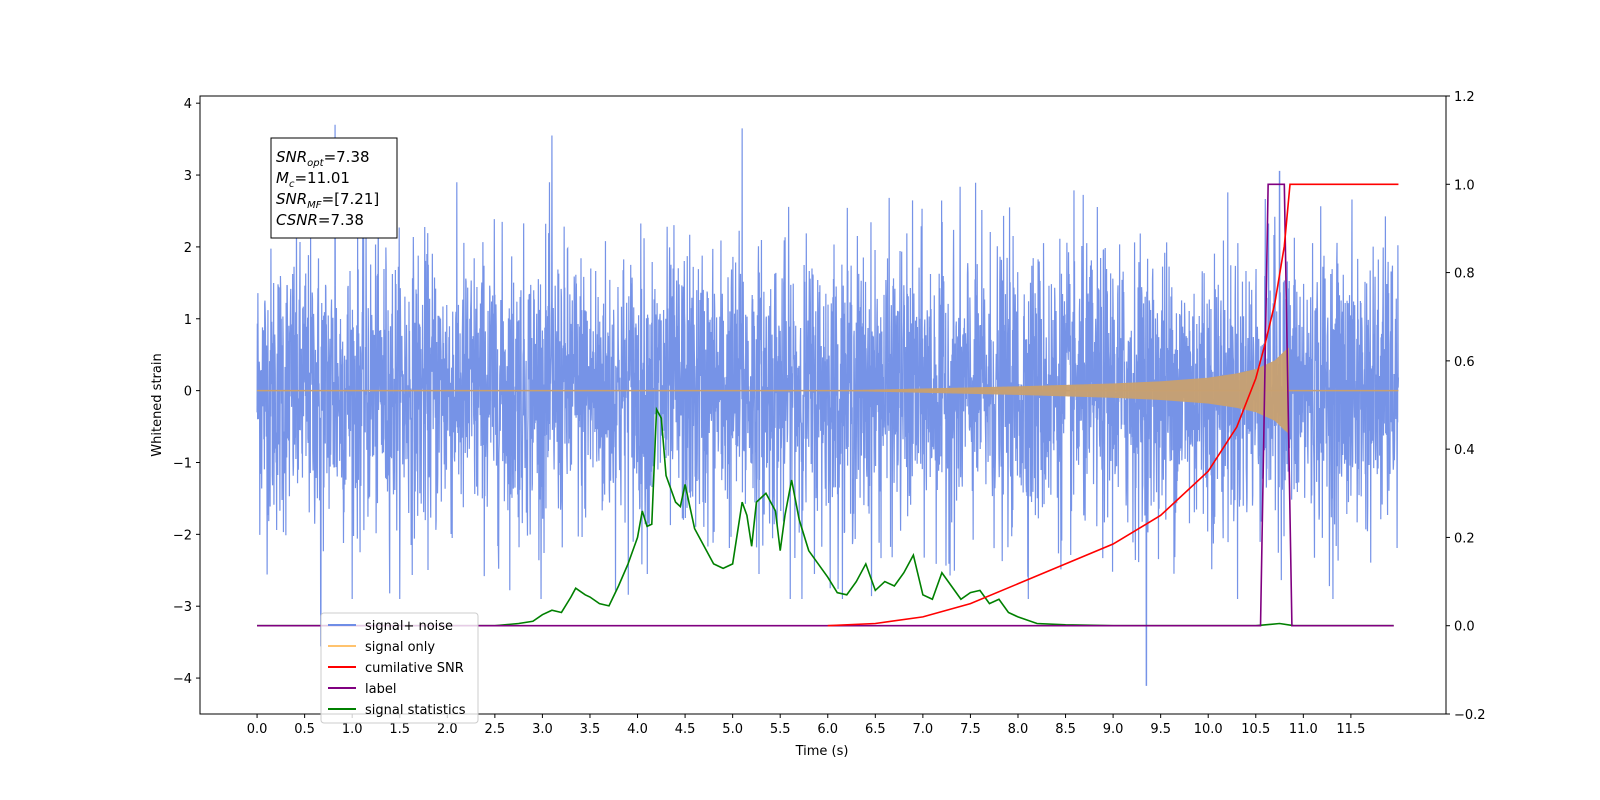 This screenshot has width=1600, height=800. What do you see at coordinates (1255, 729) in the screenshot?
I see `x-tick-label: 10.5` at bounding box center [1255, 729].